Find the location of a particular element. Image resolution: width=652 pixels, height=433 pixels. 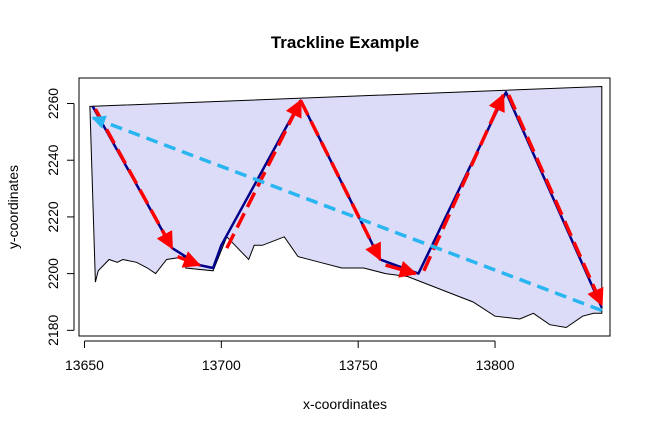

y-tick-label: 2220 is located at coordinates (53, 216).